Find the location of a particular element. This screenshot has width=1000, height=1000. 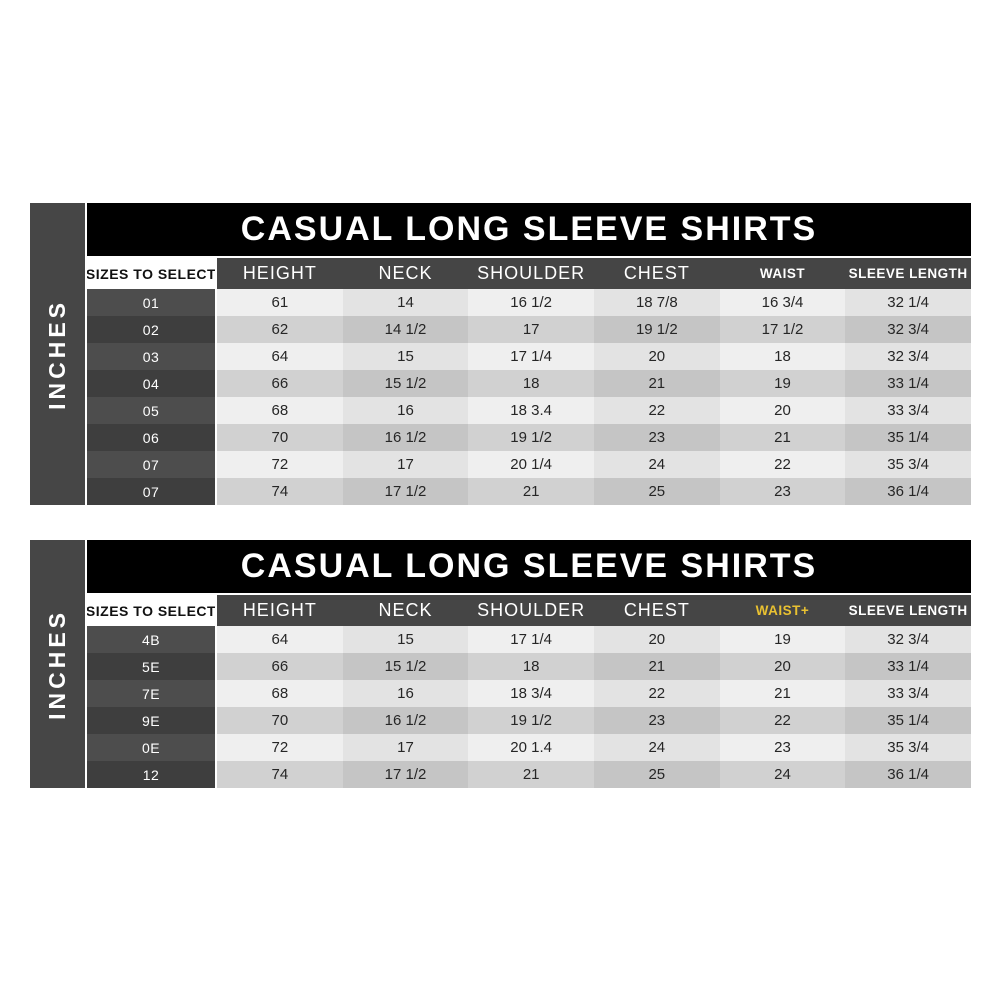

size-cell: 4B is located at coordinates (152, 639).